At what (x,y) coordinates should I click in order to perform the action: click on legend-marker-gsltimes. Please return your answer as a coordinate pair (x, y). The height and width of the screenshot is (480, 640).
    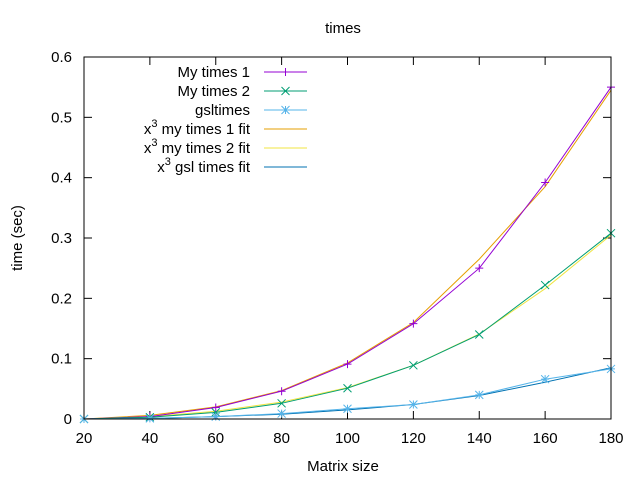
    Looking at the image, I should click on (285, 110).